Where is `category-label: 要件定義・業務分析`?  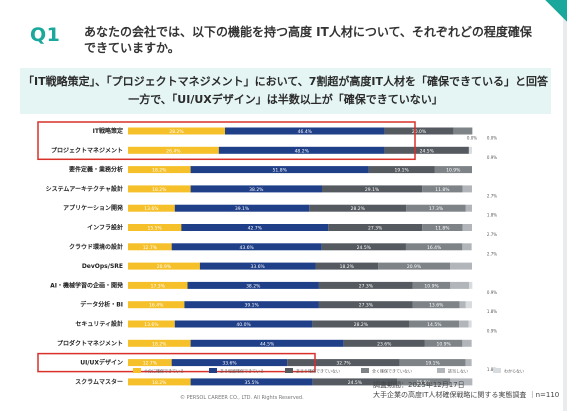
category-label: 要件定義・業務分析 is located at coordinates (96, 170).